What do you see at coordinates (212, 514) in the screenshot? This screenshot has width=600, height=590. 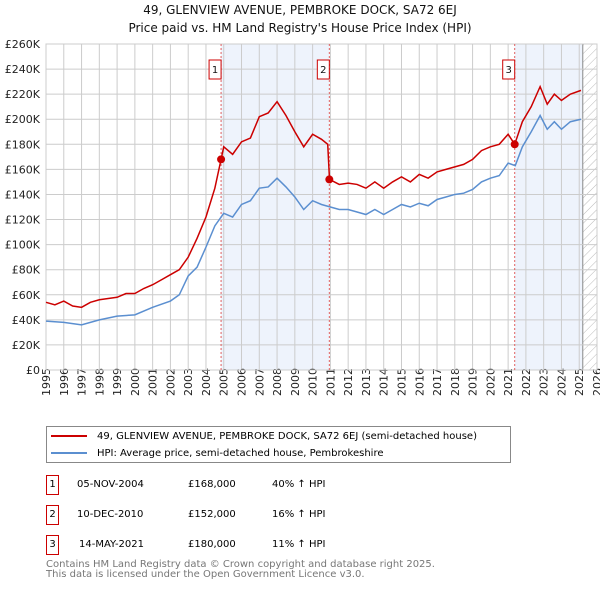 I see `sale-price: £152,000` at bounding box center [212, 514].